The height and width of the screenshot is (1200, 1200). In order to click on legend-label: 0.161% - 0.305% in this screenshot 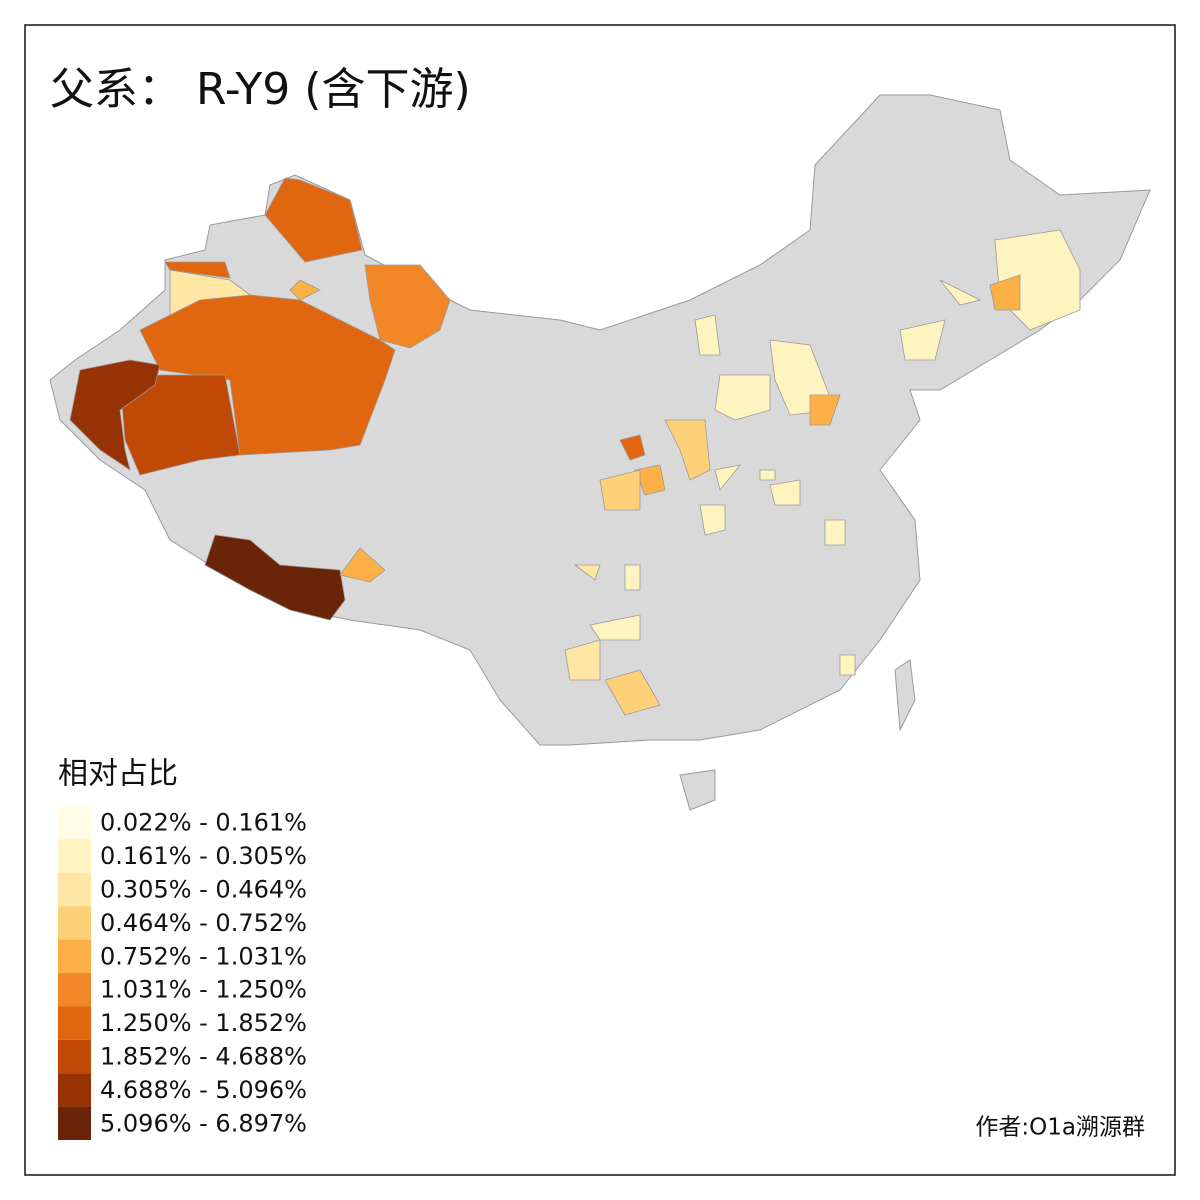, I will do `click(203, 856)`.